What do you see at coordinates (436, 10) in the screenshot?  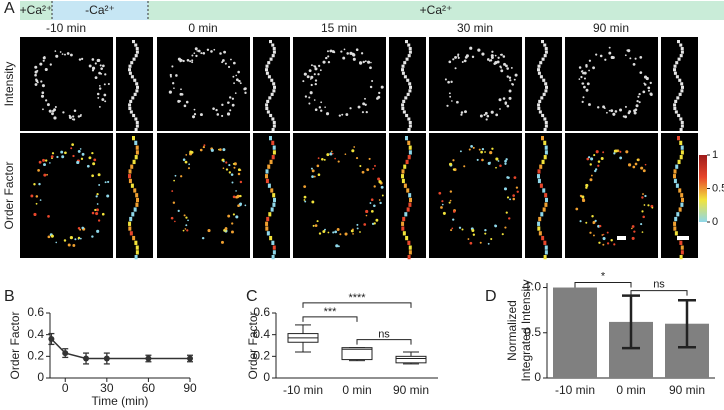 I see `condition-label: +Ca²⁺` at bounding box center [436, 10].